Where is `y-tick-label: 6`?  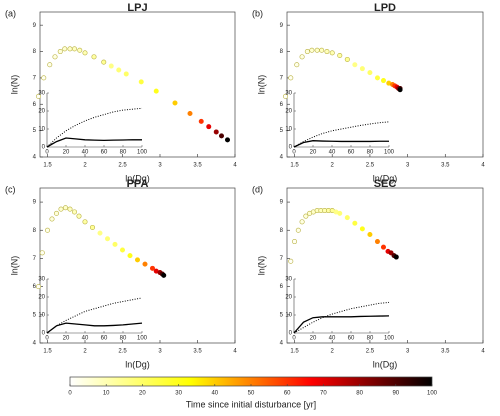 y-tick-label: 6 is located at coordinates (35, 287).